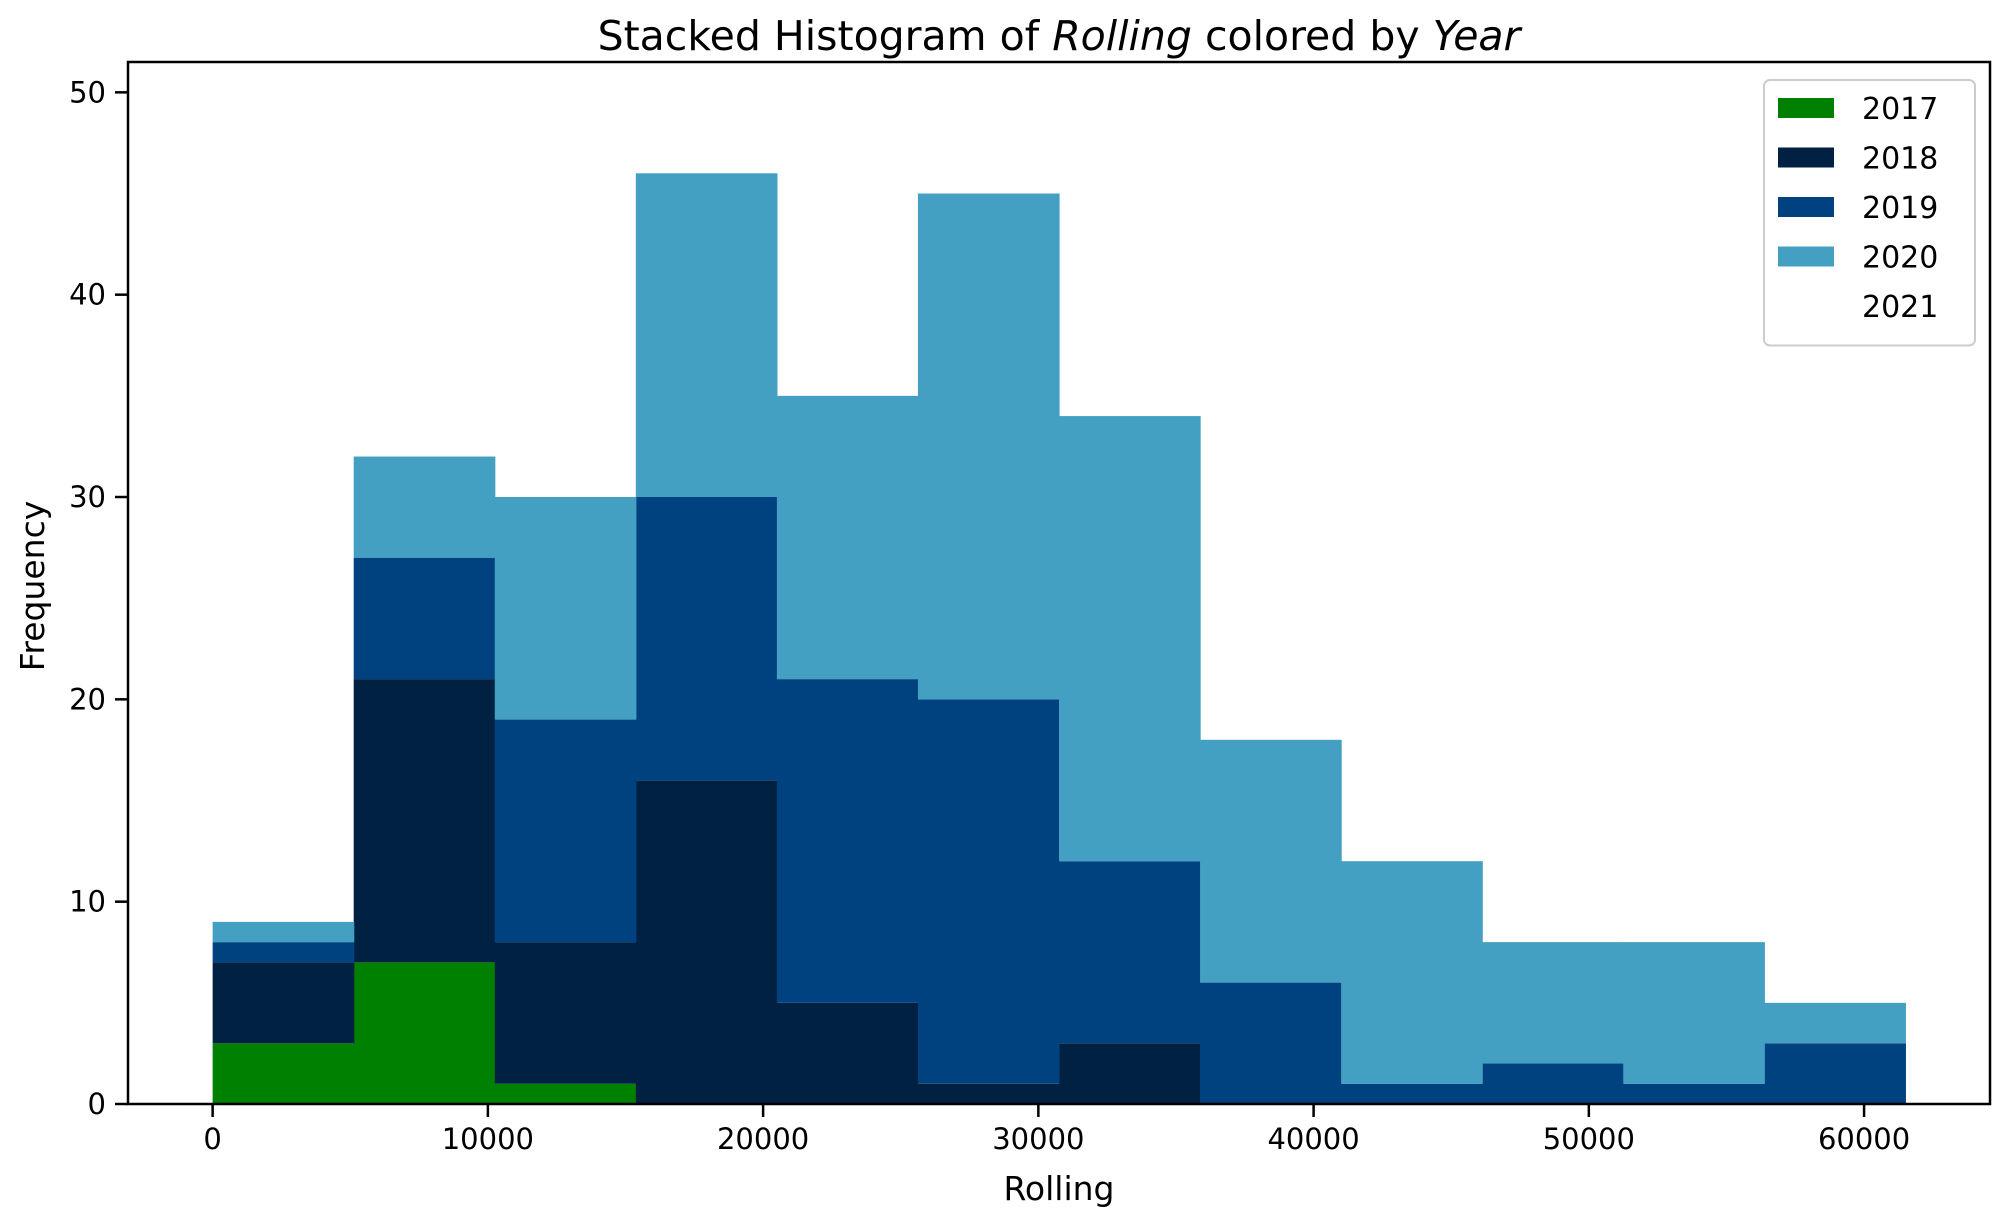 The height and width of the screenshot is (1222, 2004). I want to click on x-axis-label: Rolling, so click(1058, 1188).